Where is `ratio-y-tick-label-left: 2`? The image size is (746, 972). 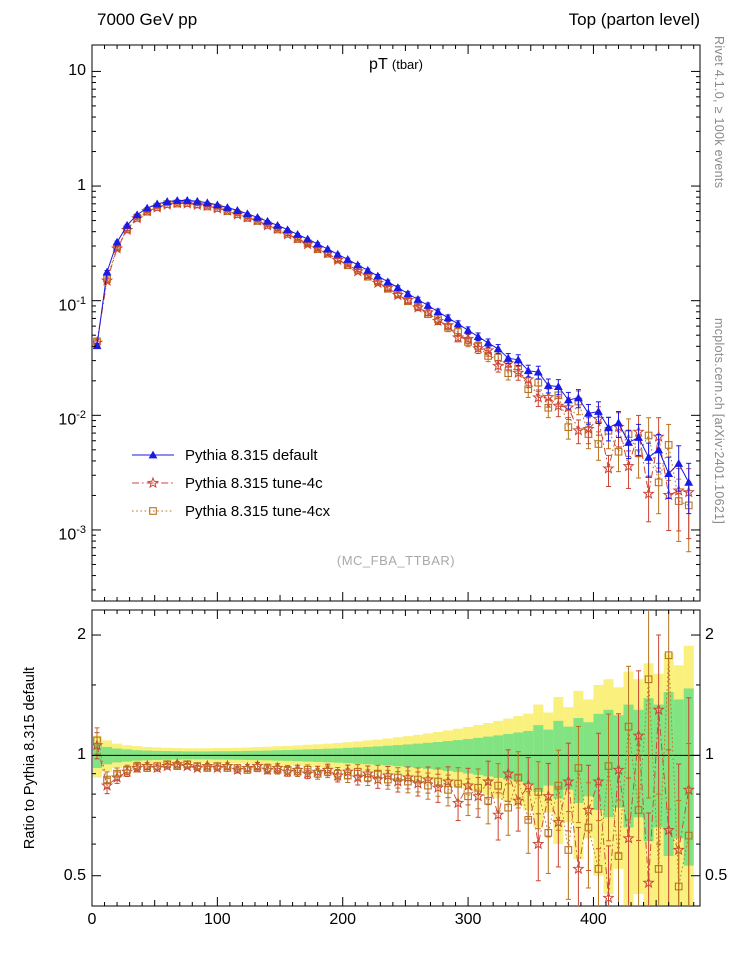 ratio-y-tick-label-left: 2 is located at coordinates (81, 635).